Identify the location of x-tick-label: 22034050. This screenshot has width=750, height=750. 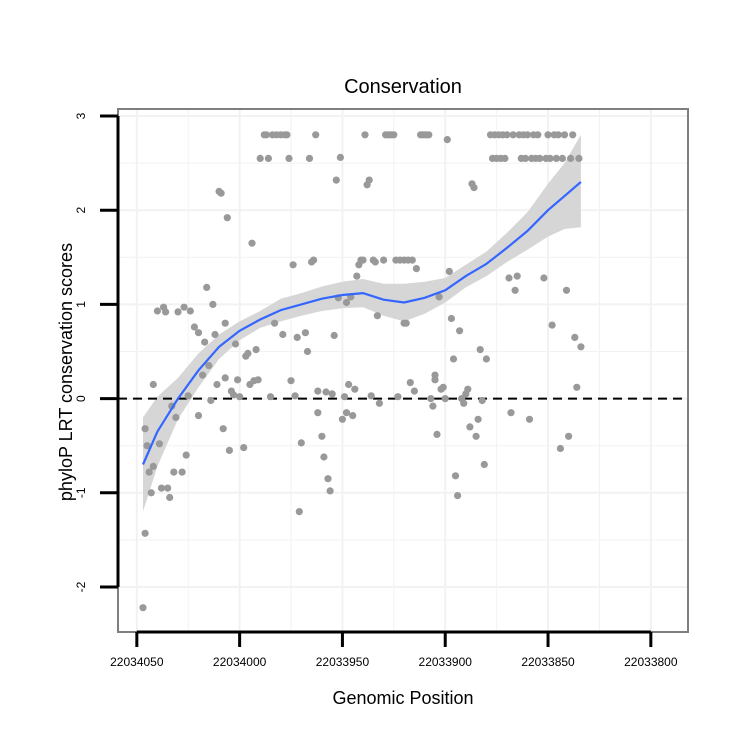
(137, 662).